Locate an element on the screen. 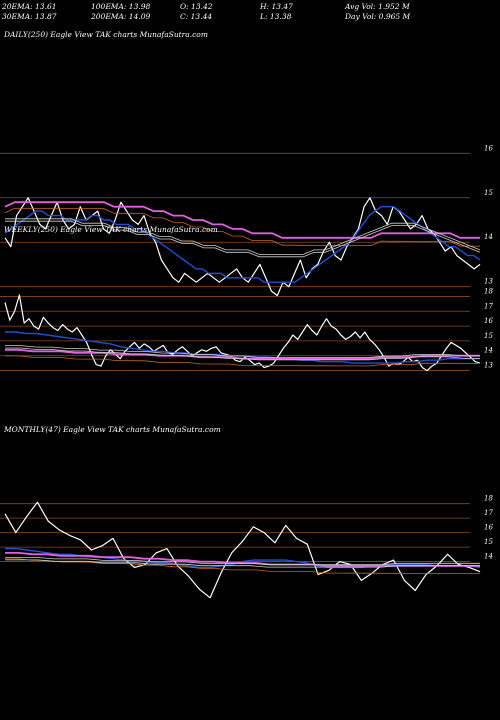 This screenshot has width=500, height=720. weekly-ytick-label: 15 is located at coordinates (488, 336).